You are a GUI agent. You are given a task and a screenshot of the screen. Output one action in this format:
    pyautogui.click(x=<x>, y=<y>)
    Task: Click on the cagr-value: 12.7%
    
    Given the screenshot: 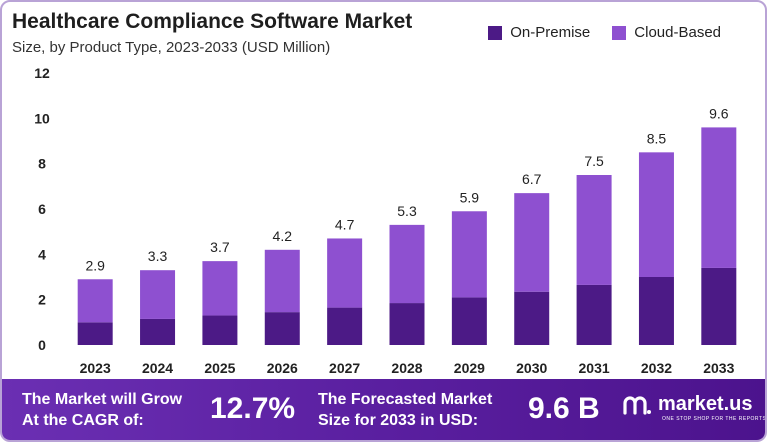 What is the action you would take?
    pyautogui.click(x=253, y=408)
    